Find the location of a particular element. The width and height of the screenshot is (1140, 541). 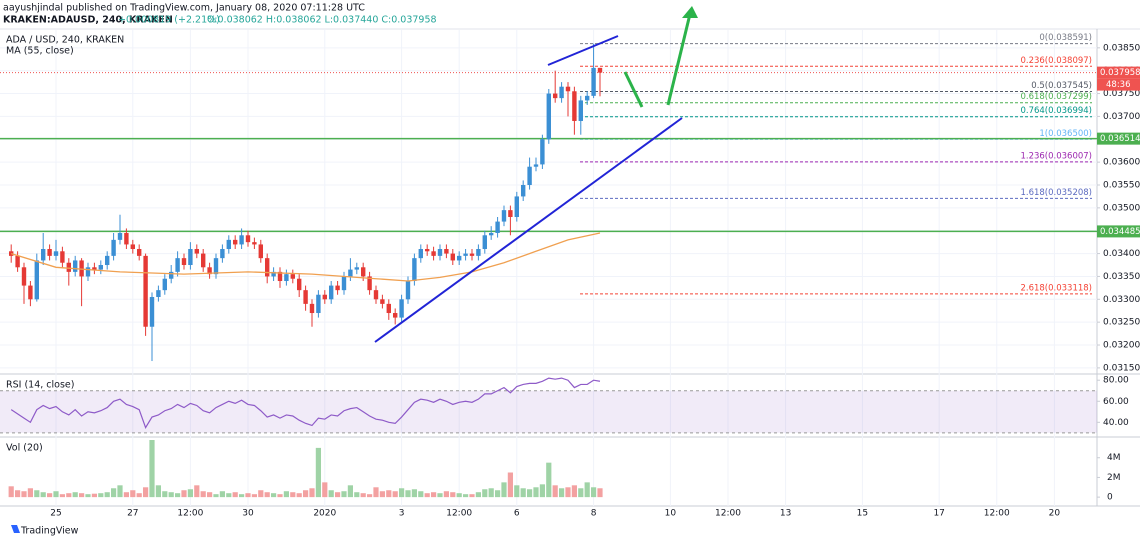

fib-label: 1.618(0.035208) is located at coordinates (1056, 193).